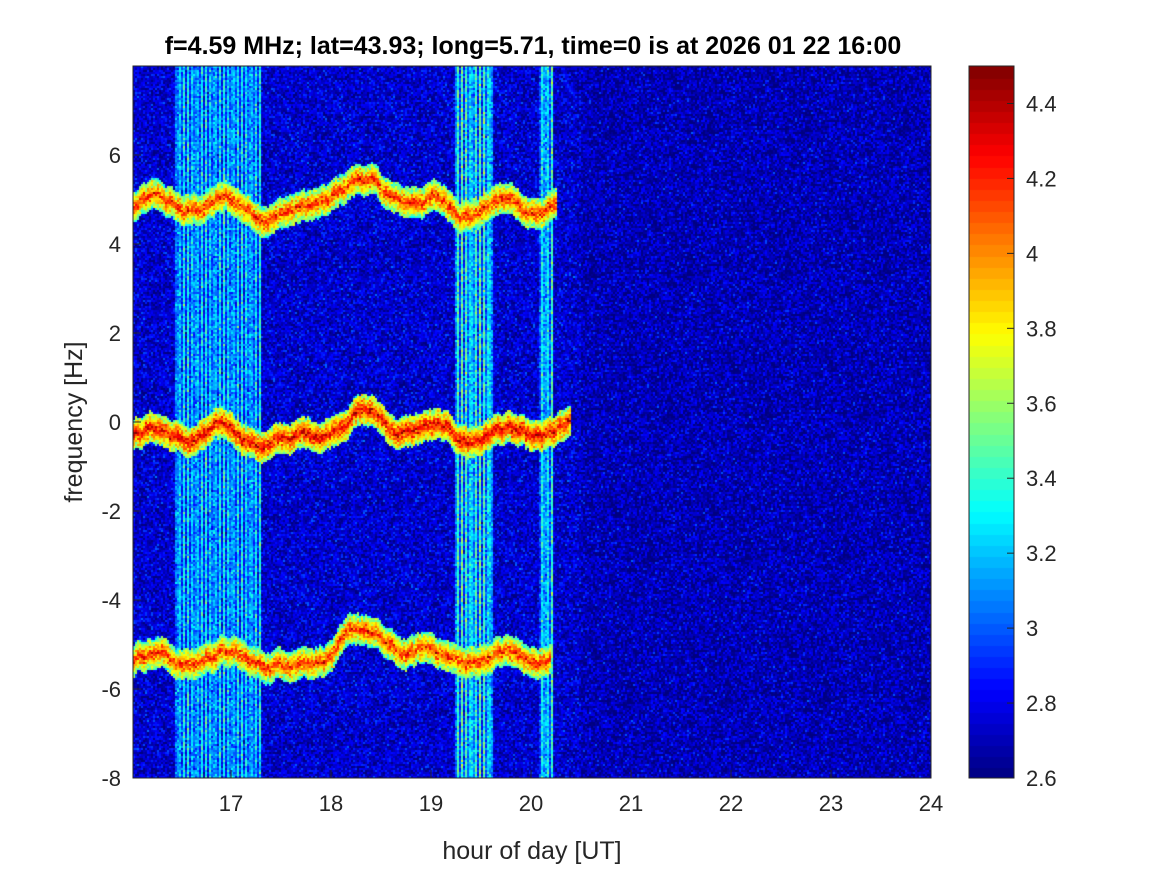  I want to click on y-tick-label: -2, so click(111, 511).